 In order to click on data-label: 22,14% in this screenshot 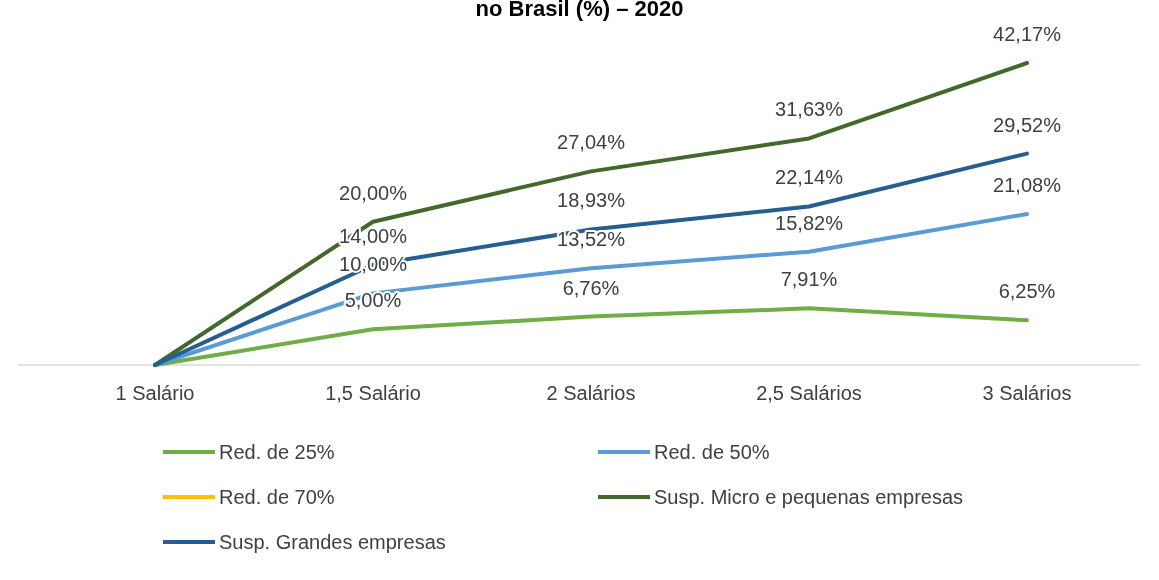, I will do `click(809, 177)`.